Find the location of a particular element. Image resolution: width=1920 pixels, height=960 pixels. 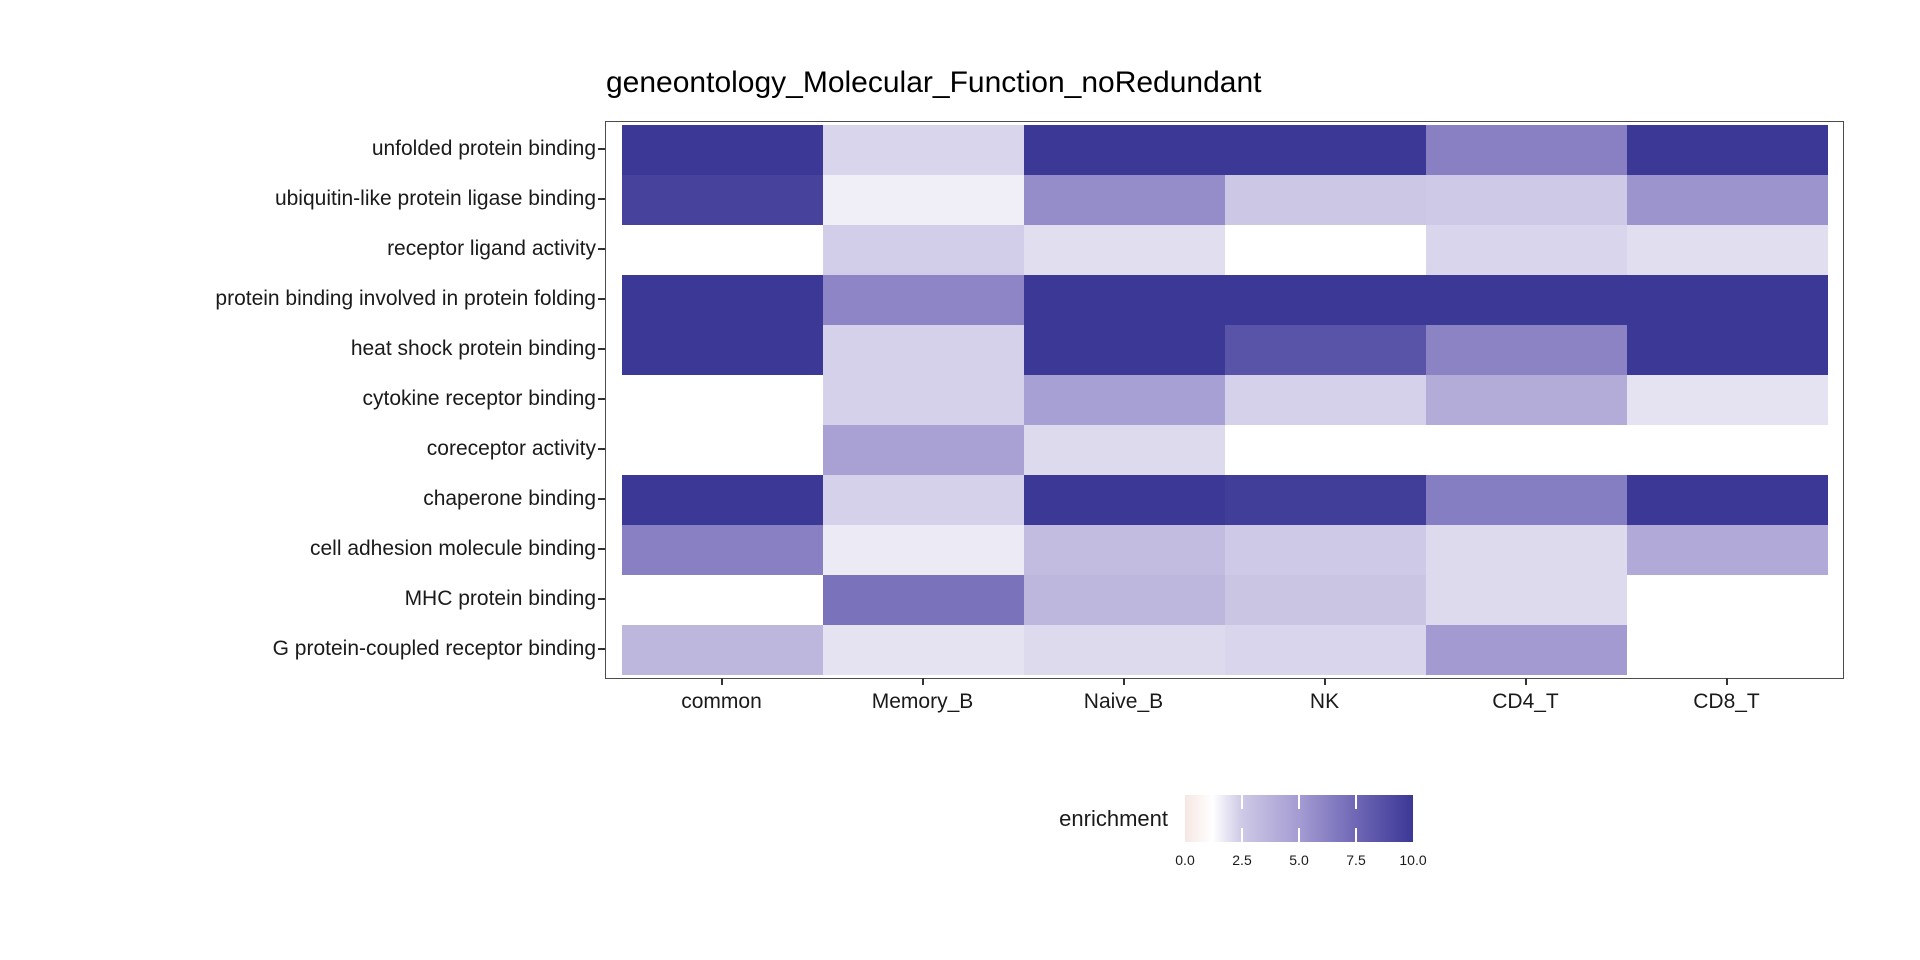

legend-tick-label: 0.0 is located at coordinates (1185, 860).